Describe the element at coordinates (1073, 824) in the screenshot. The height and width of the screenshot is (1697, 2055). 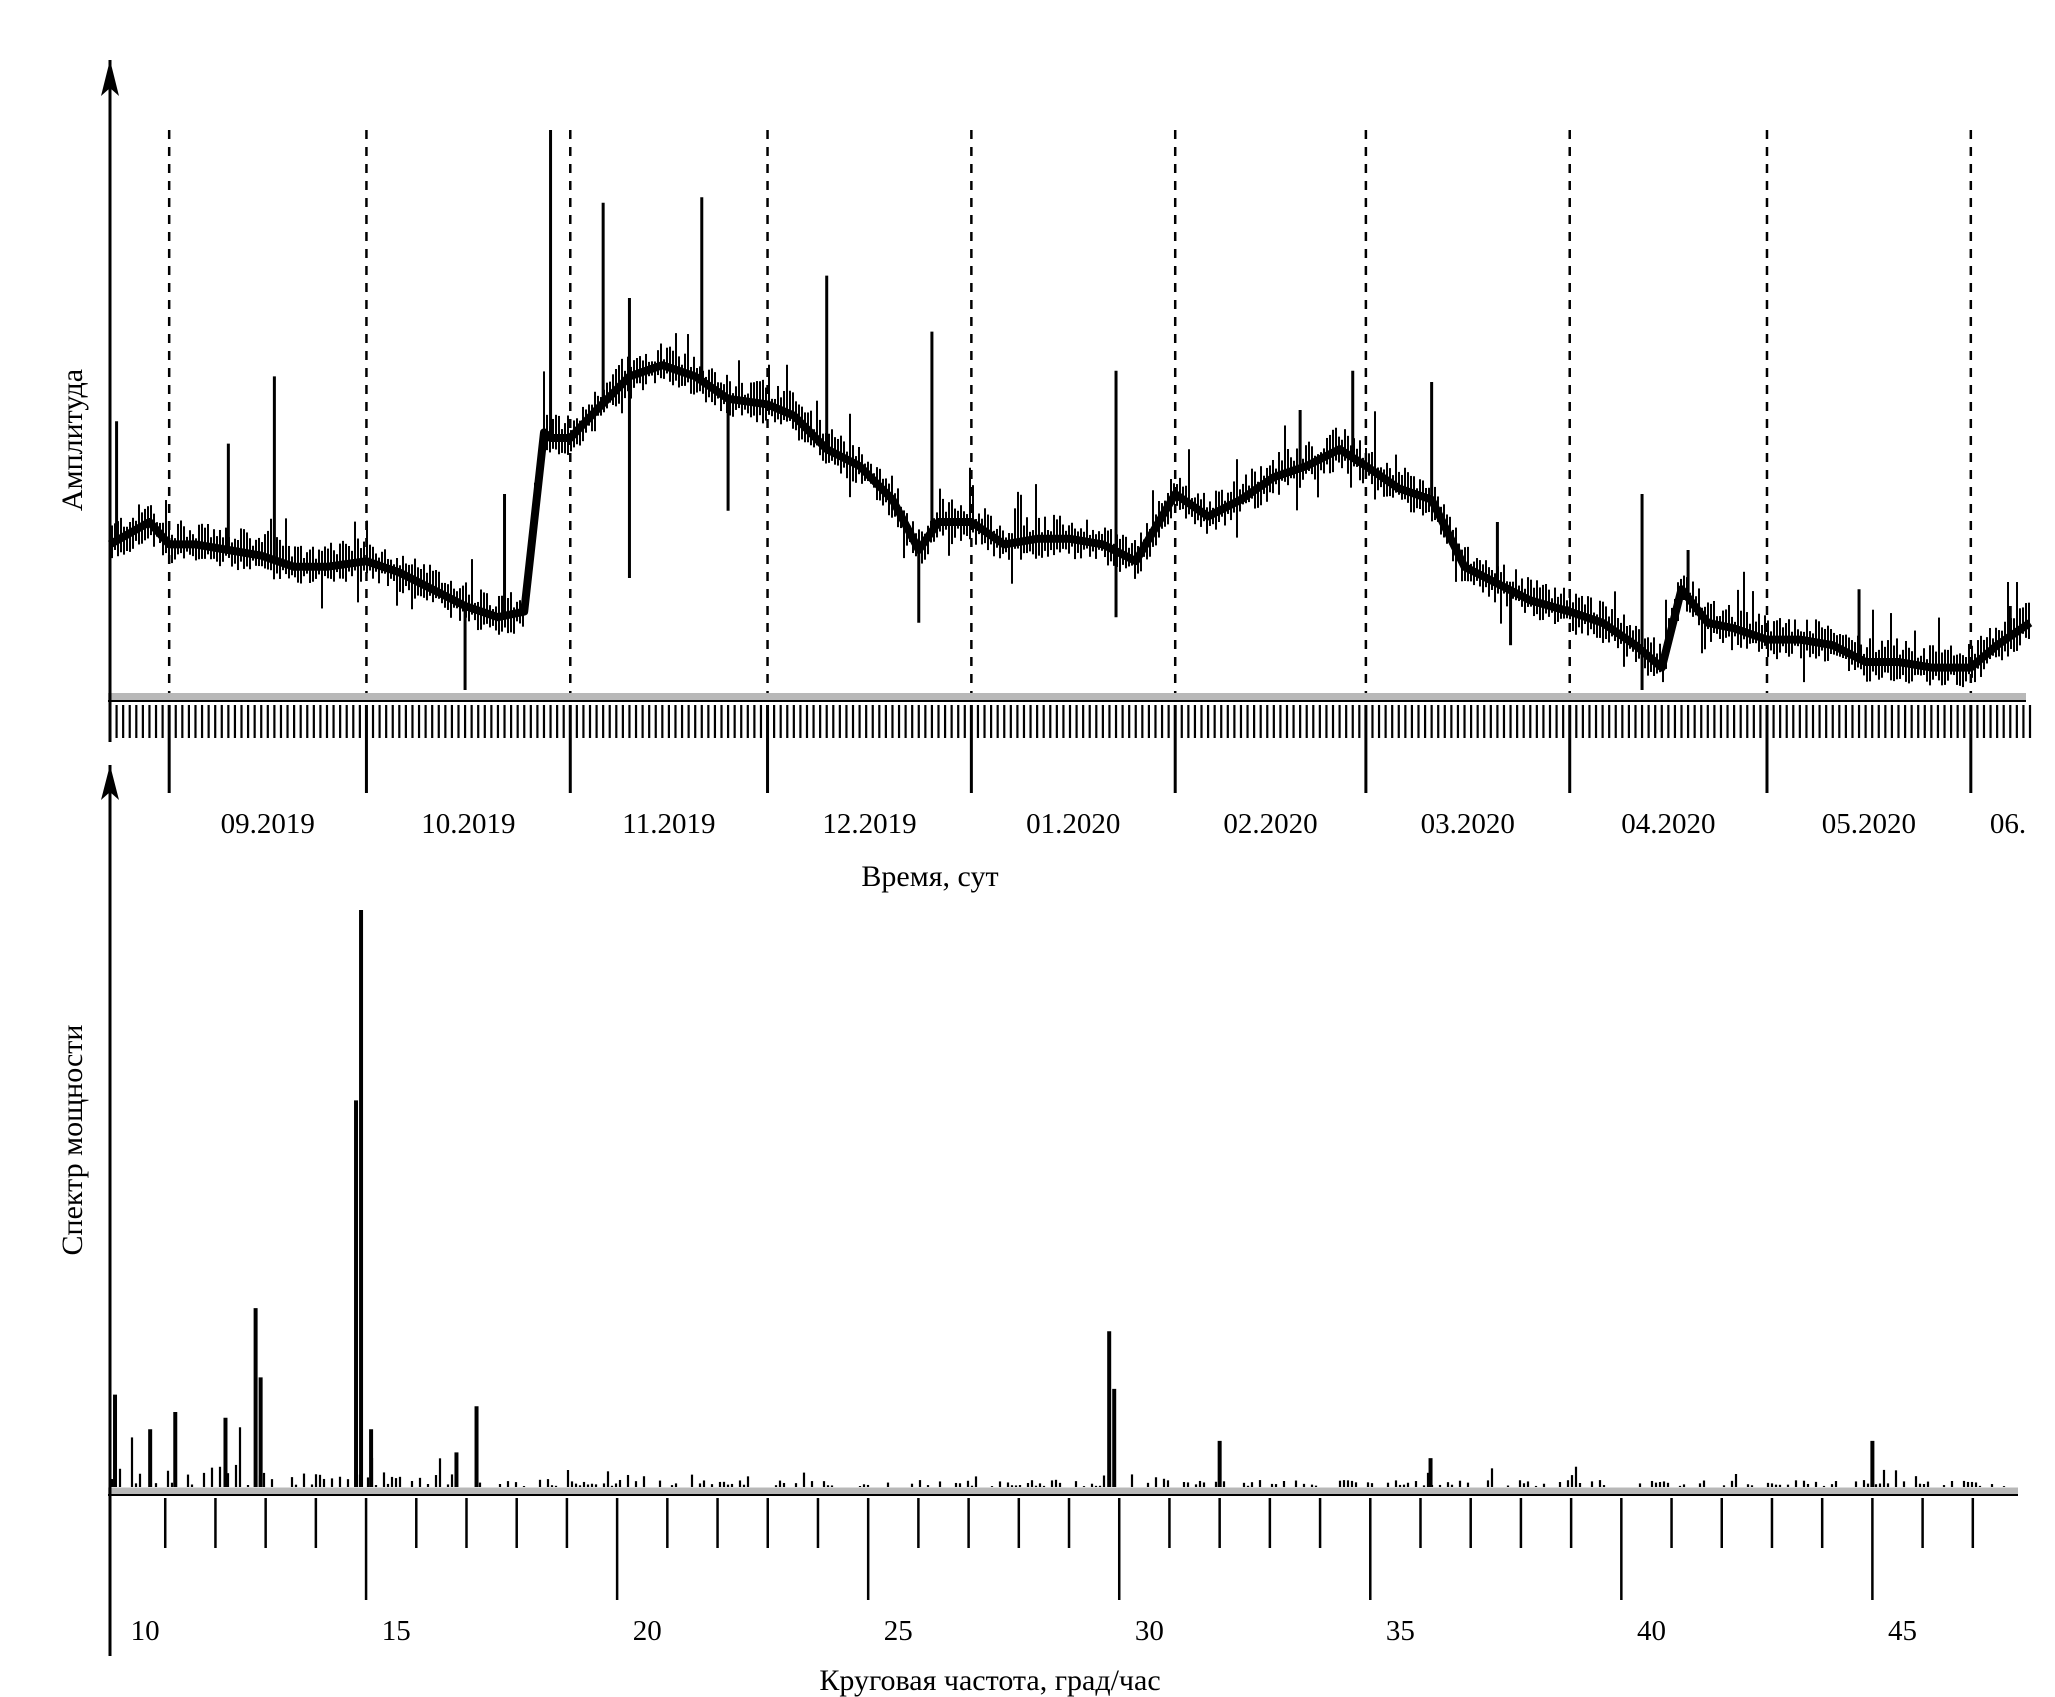
I see `month-label: 01.2020` at that location.